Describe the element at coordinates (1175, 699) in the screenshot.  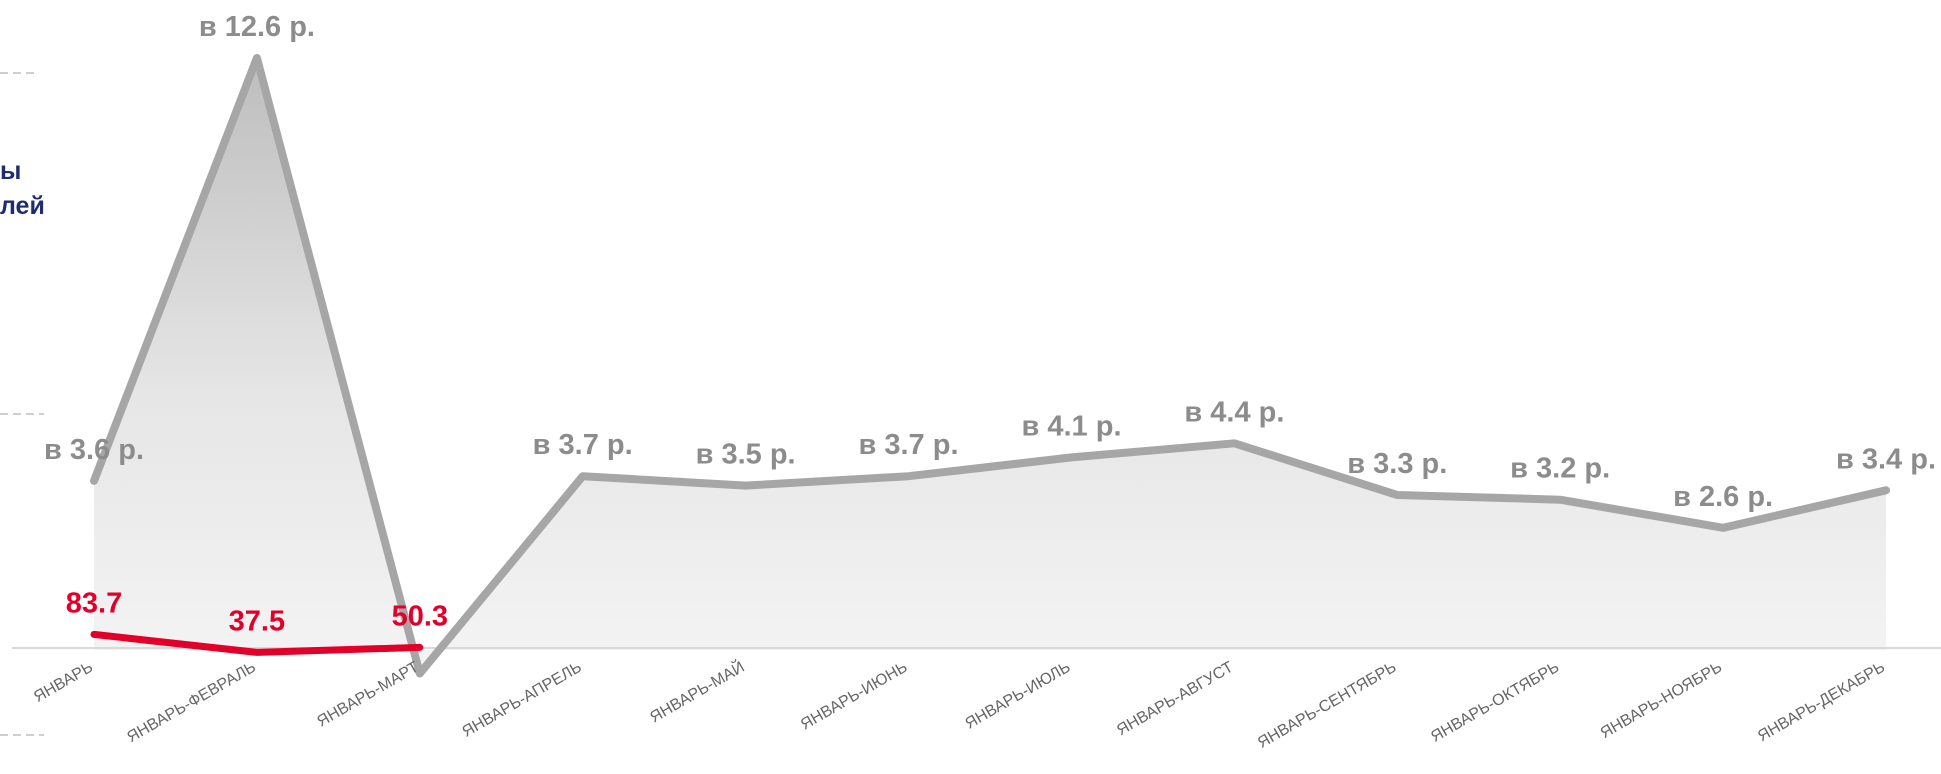
I see `x-tick-label: ЯНВАРЬ-АВГУСТ` at that location.